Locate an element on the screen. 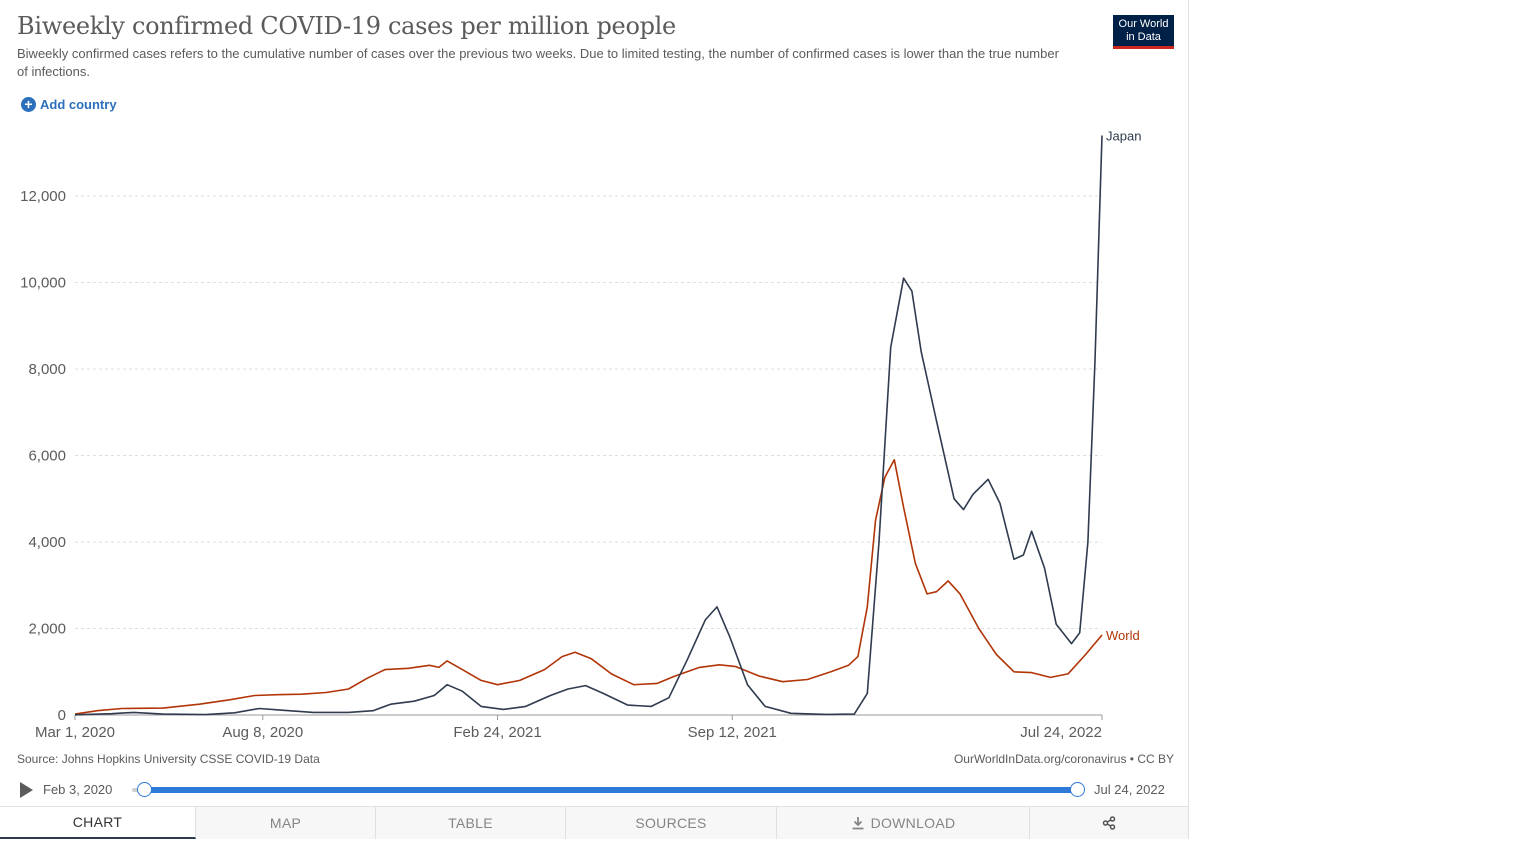  owid-logo: Our World in Data is located at coordinates (1143, 32).